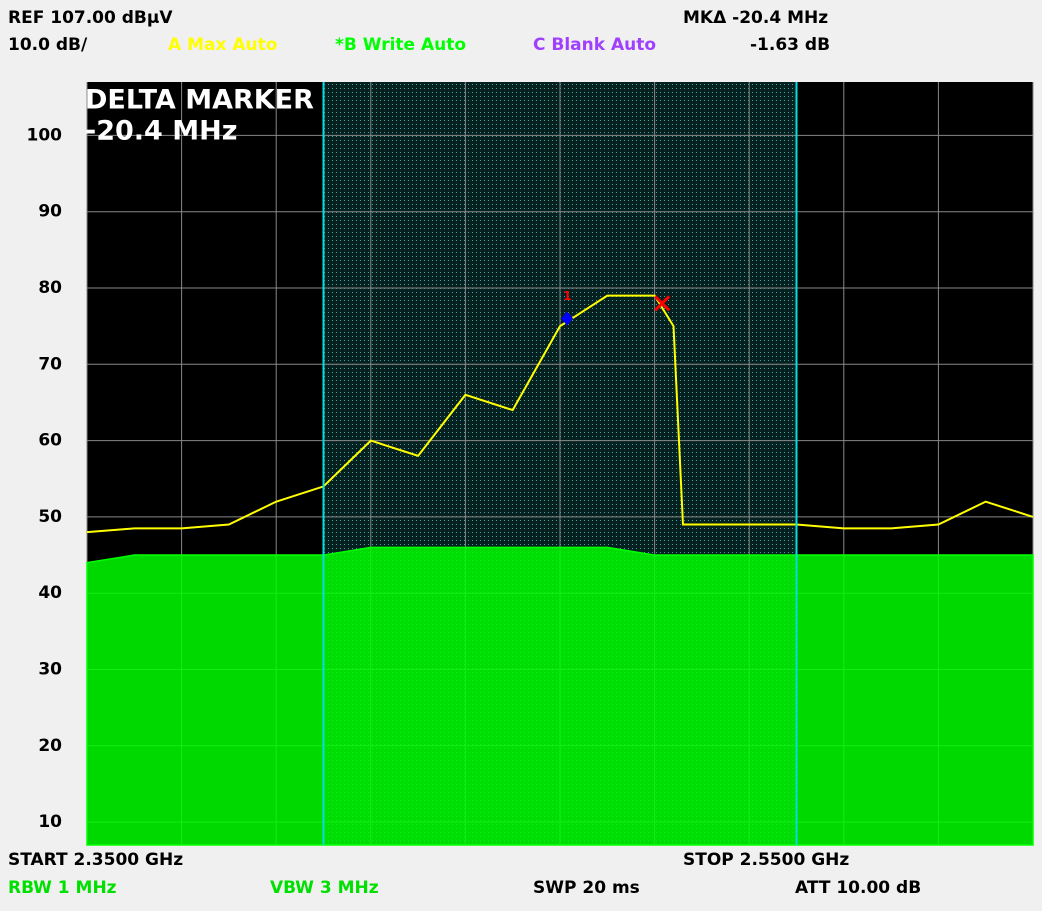 The width and height of the screenshot is (1042, 911). Describe the element at coordinates (50, 441) in the screenshot. I see `y-tick-label: 60` at that location.